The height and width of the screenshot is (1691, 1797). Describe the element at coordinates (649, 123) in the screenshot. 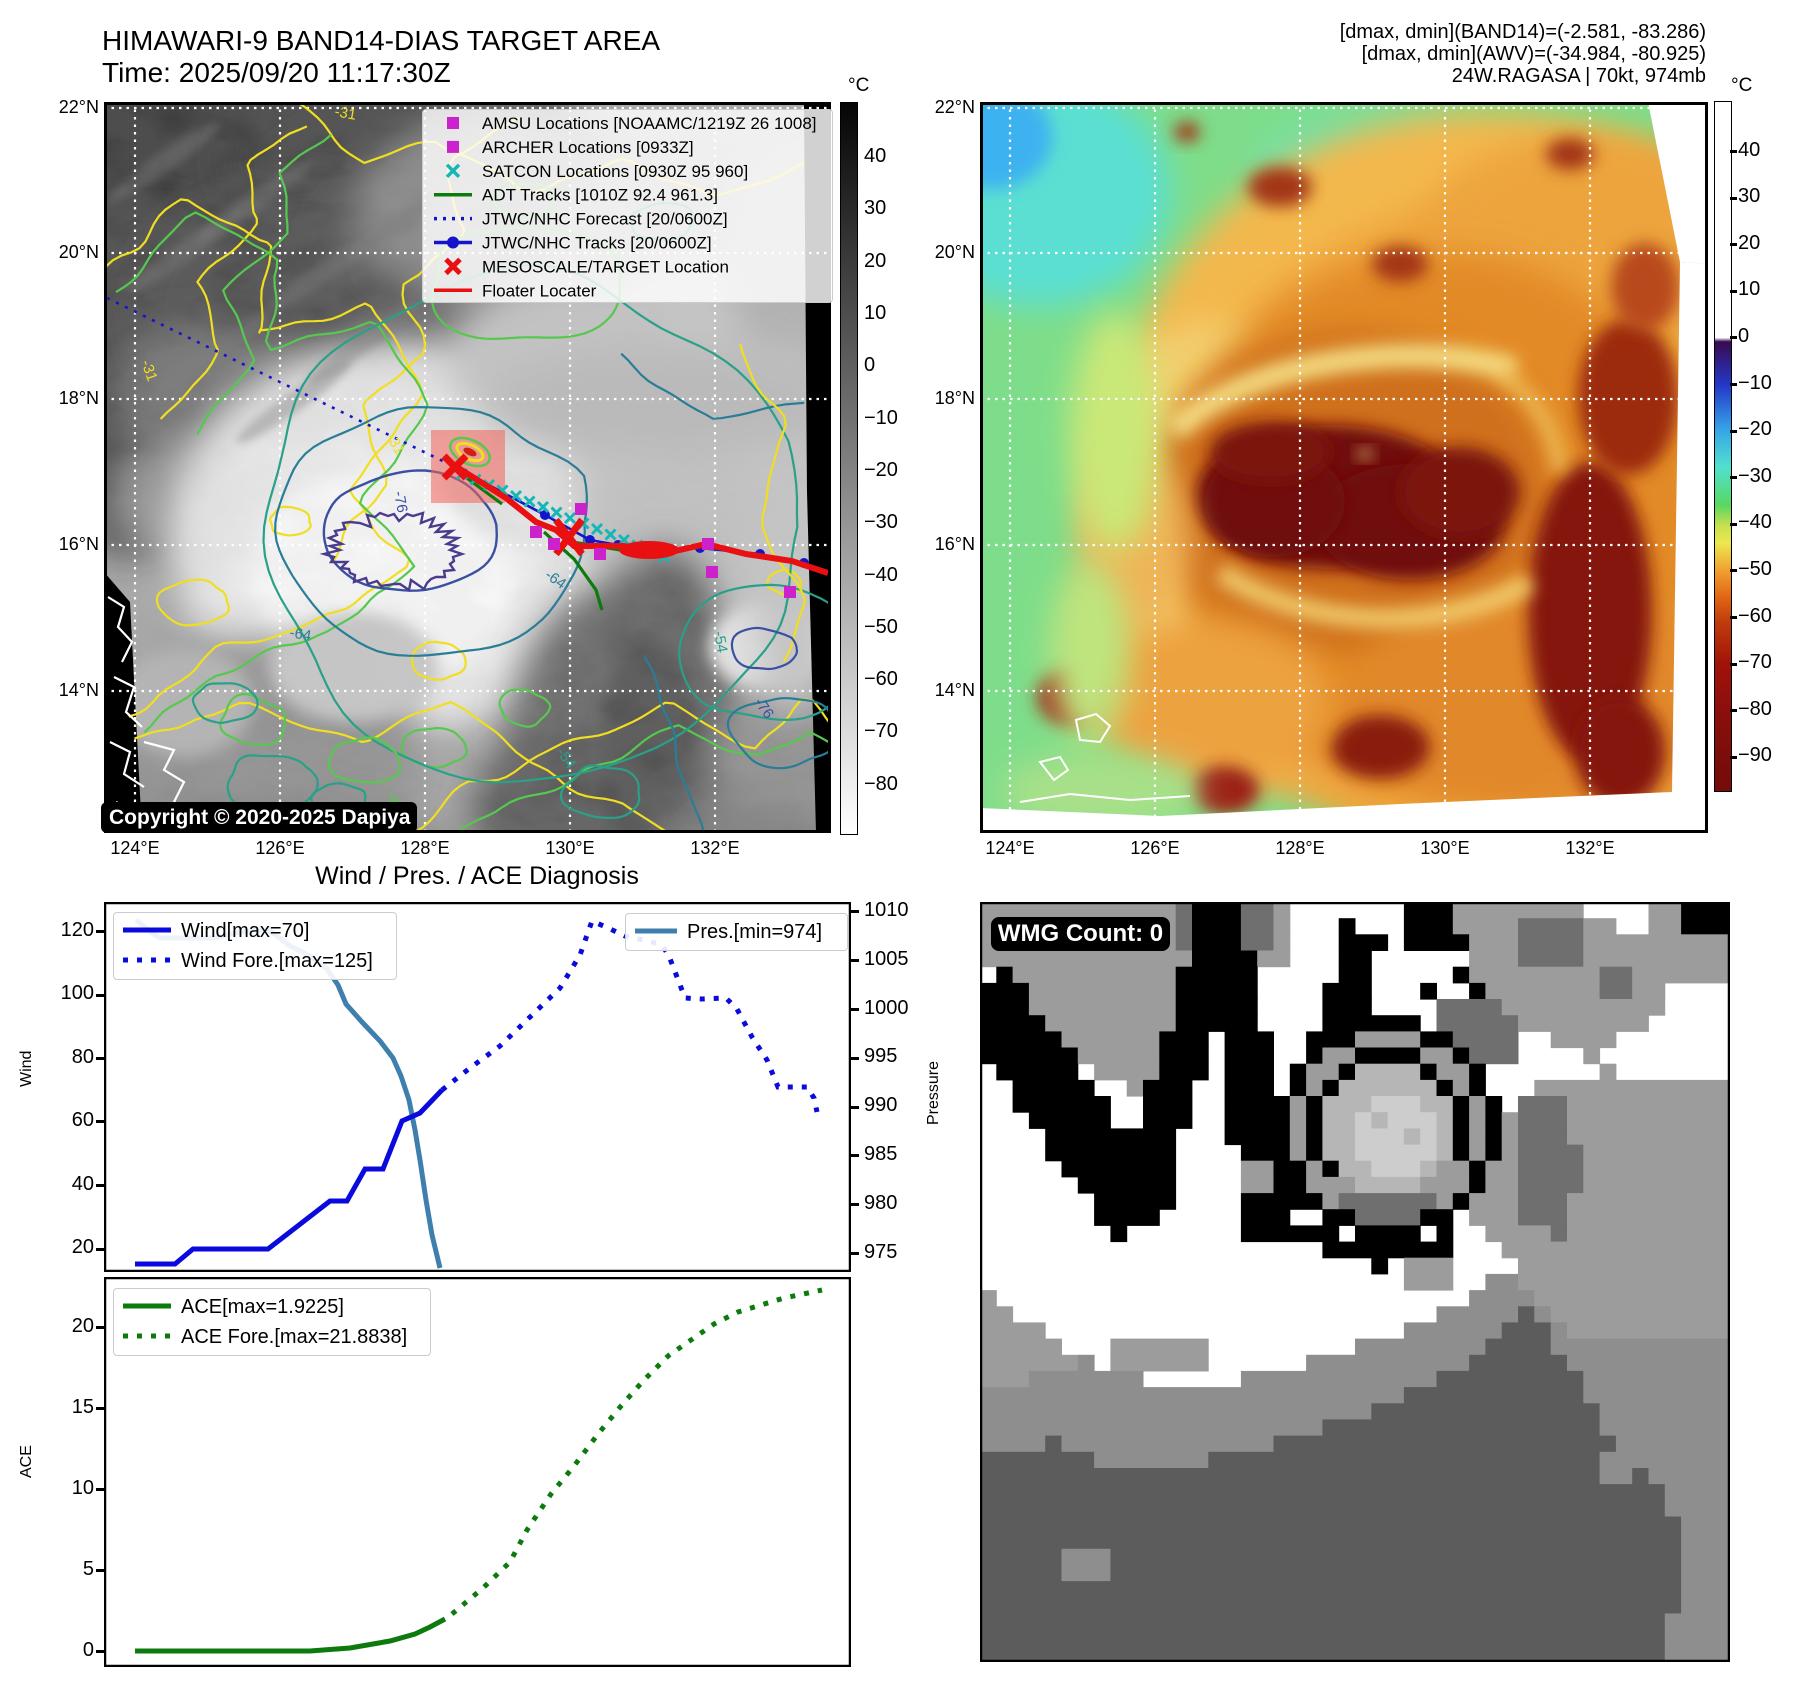

I see `svg-text:AMSU Locations [NOAAMC/1219Z 2: AMSU Locations [NOAAMC/1219Z 26 1008]` at that location.